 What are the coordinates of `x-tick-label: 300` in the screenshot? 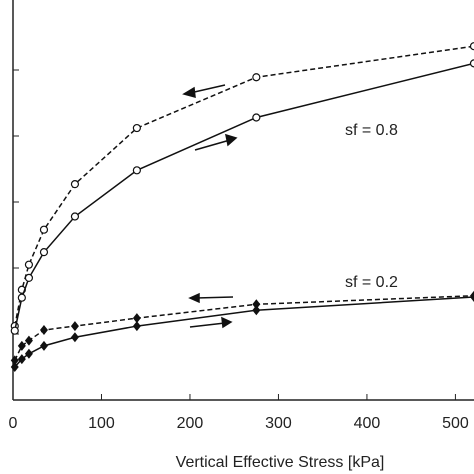 It's located at (278, 423).